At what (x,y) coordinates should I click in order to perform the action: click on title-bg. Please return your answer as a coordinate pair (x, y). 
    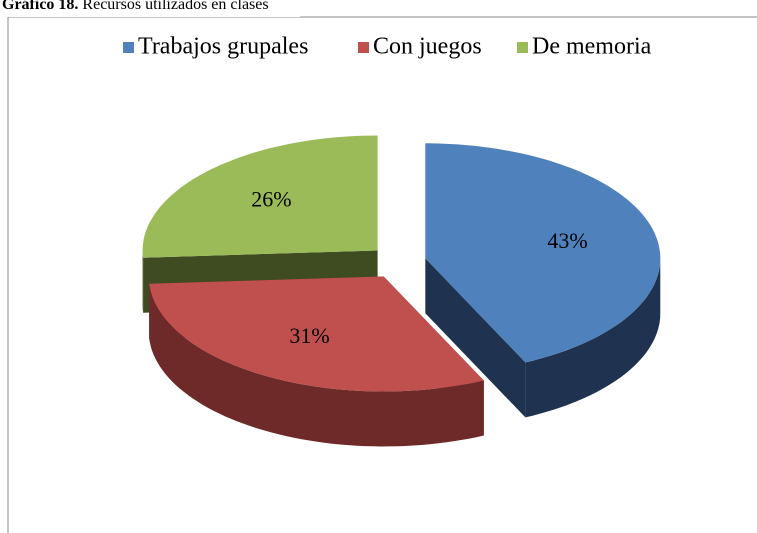
    Looking at the image, I should click on (150, 8).